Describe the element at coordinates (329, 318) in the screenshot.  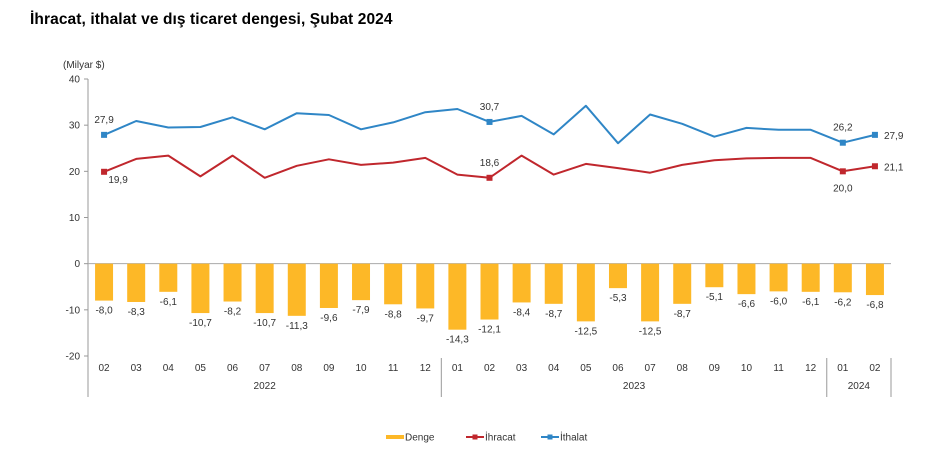
I see `bar-data-label: -9,6` at that location.